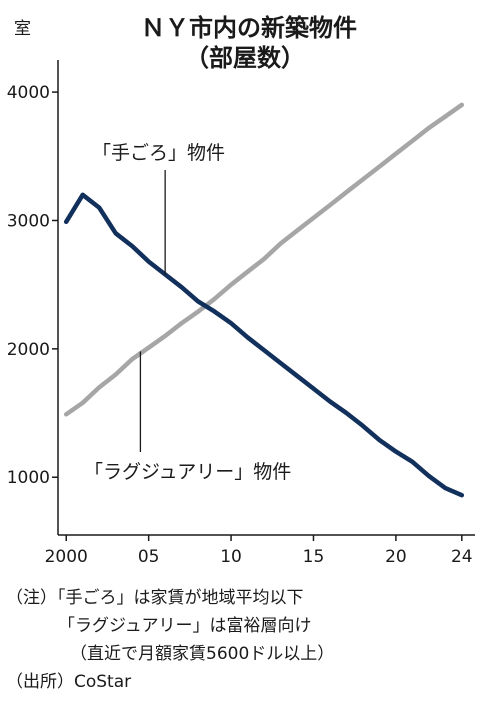 This screenshot has width=485, height=714. What do you see at coordinates (28, 478) in the screenshot?
I see `y-tick-label: 1000` at bounding box center [28, 478].